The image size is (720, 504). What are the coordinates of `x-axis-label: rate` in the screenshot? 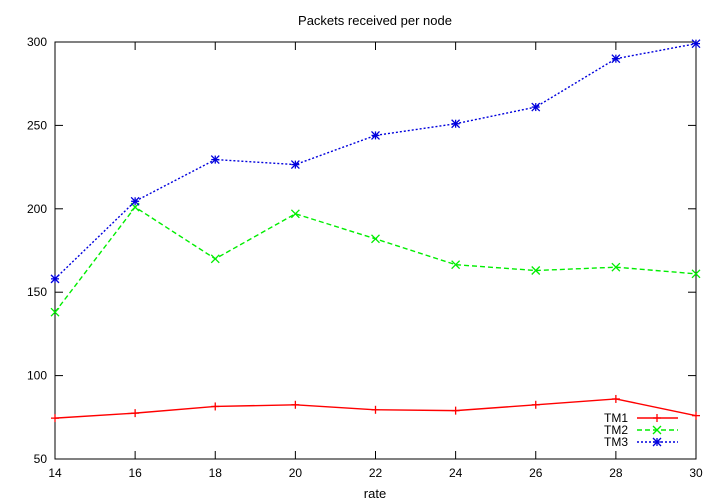 It's located at (375, 493).